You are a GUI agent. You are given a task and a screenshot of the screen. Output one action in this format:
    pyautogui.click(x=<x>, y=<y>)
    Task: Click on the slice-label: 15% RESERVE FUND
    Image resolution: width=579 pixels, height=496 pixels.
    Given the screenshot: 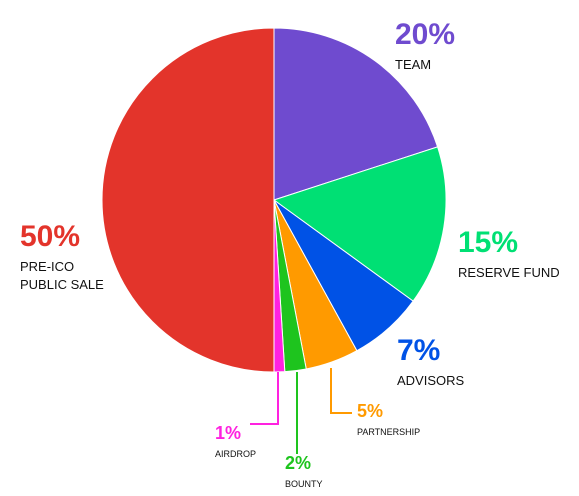 What is the action you would take?
    pyautogui.click(x=509, y=255)
    